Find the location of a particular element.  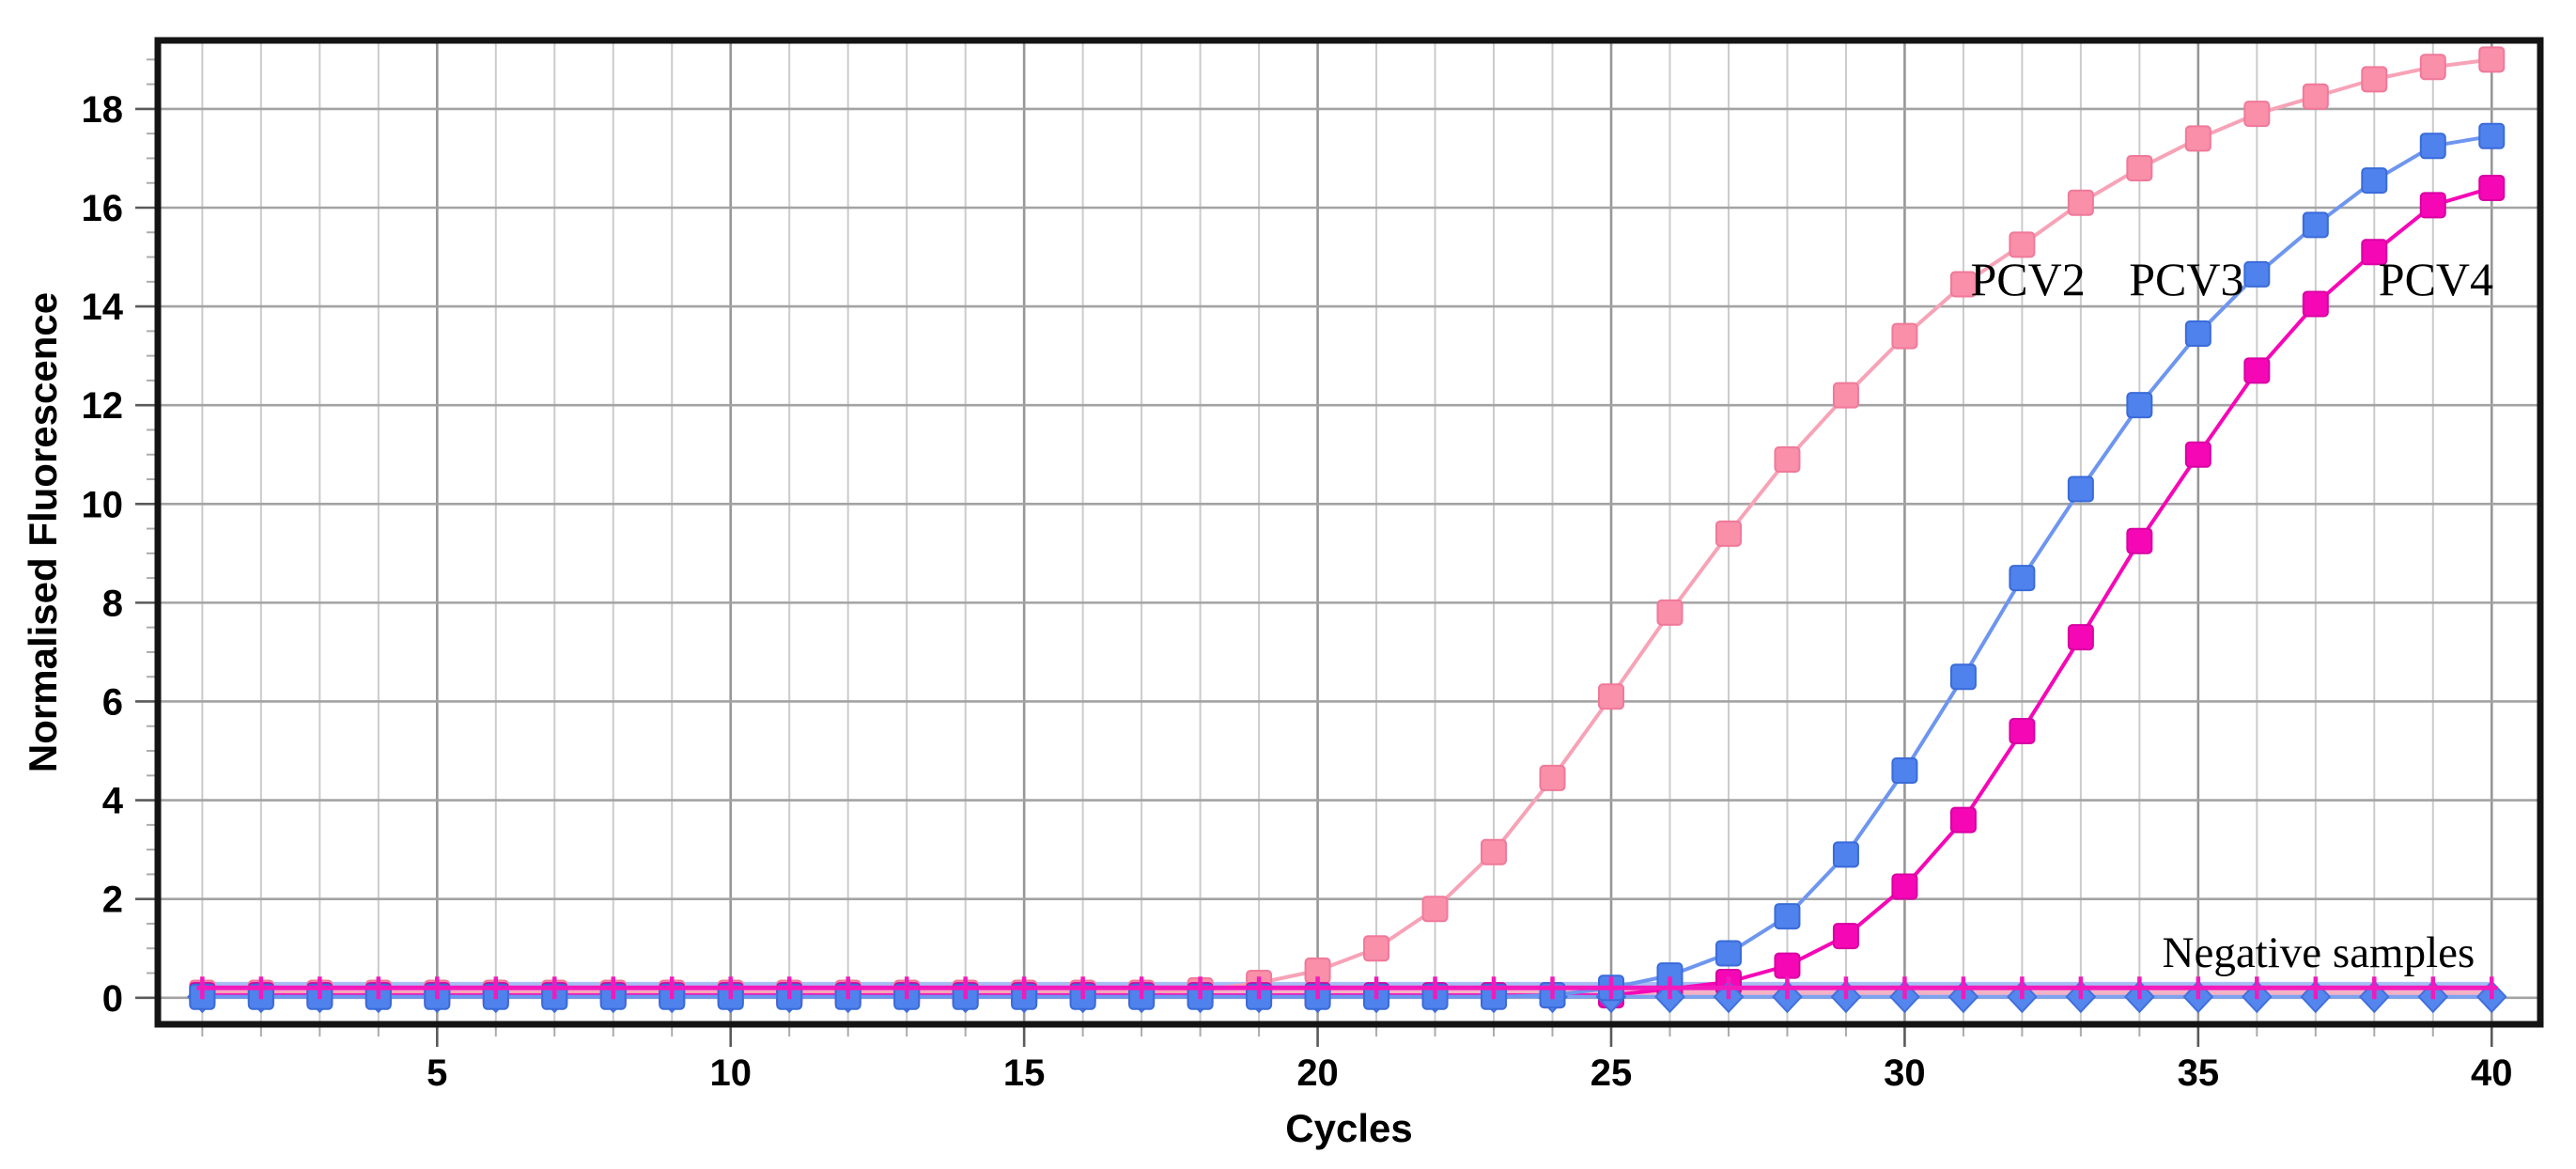

x-tick-label: 20 is located at coordinates (1318, 1073).